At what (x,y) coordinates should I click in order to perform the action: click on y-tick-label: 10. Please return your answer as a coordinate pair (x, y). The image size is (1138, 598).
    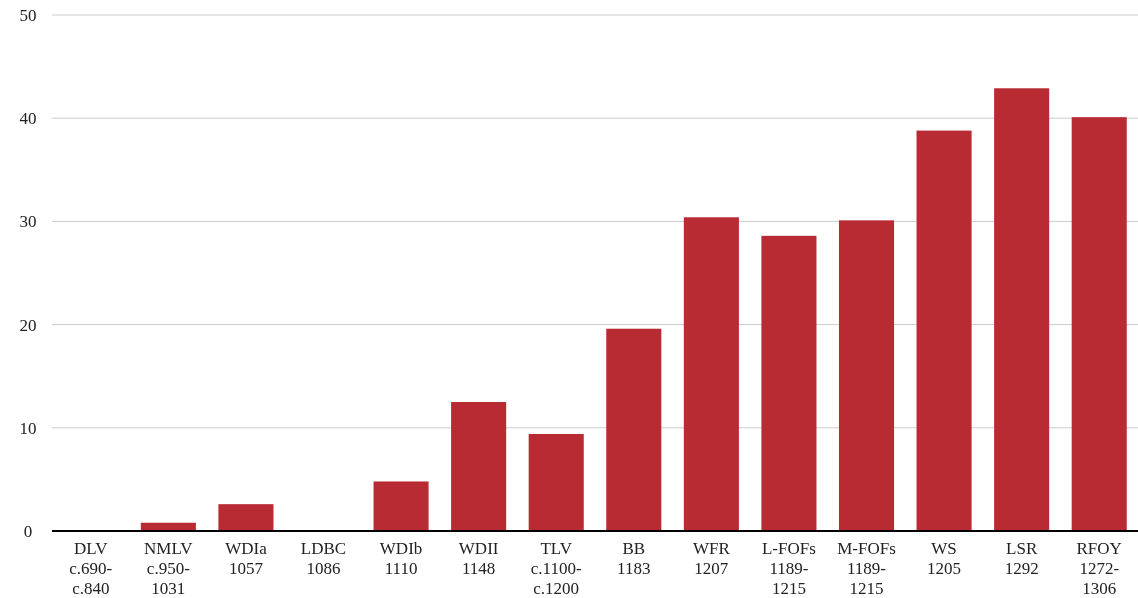
    Looking at the image, I should click on (28, 428).